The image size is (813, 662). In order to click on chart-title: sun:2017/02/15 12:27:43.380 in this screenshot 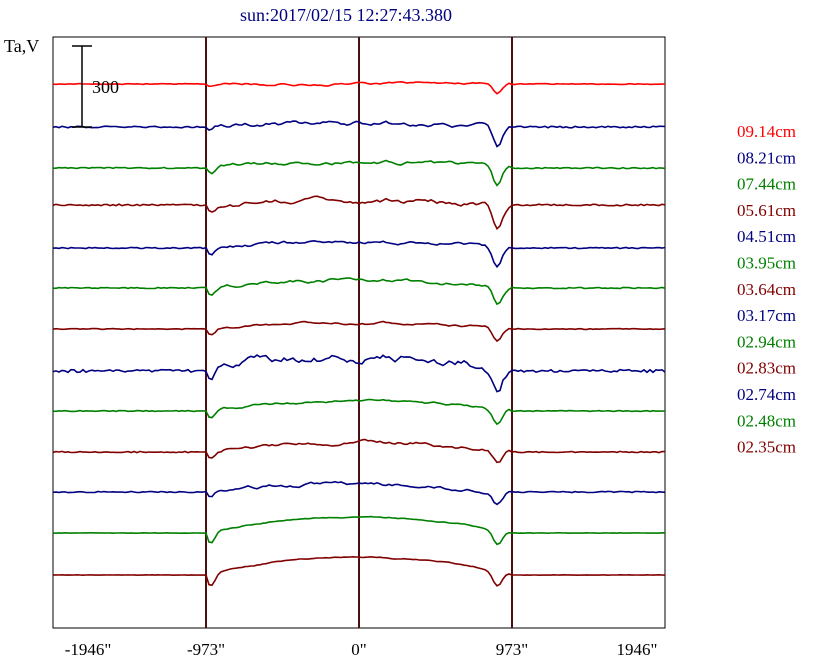, I will do `click(346, 15)`.